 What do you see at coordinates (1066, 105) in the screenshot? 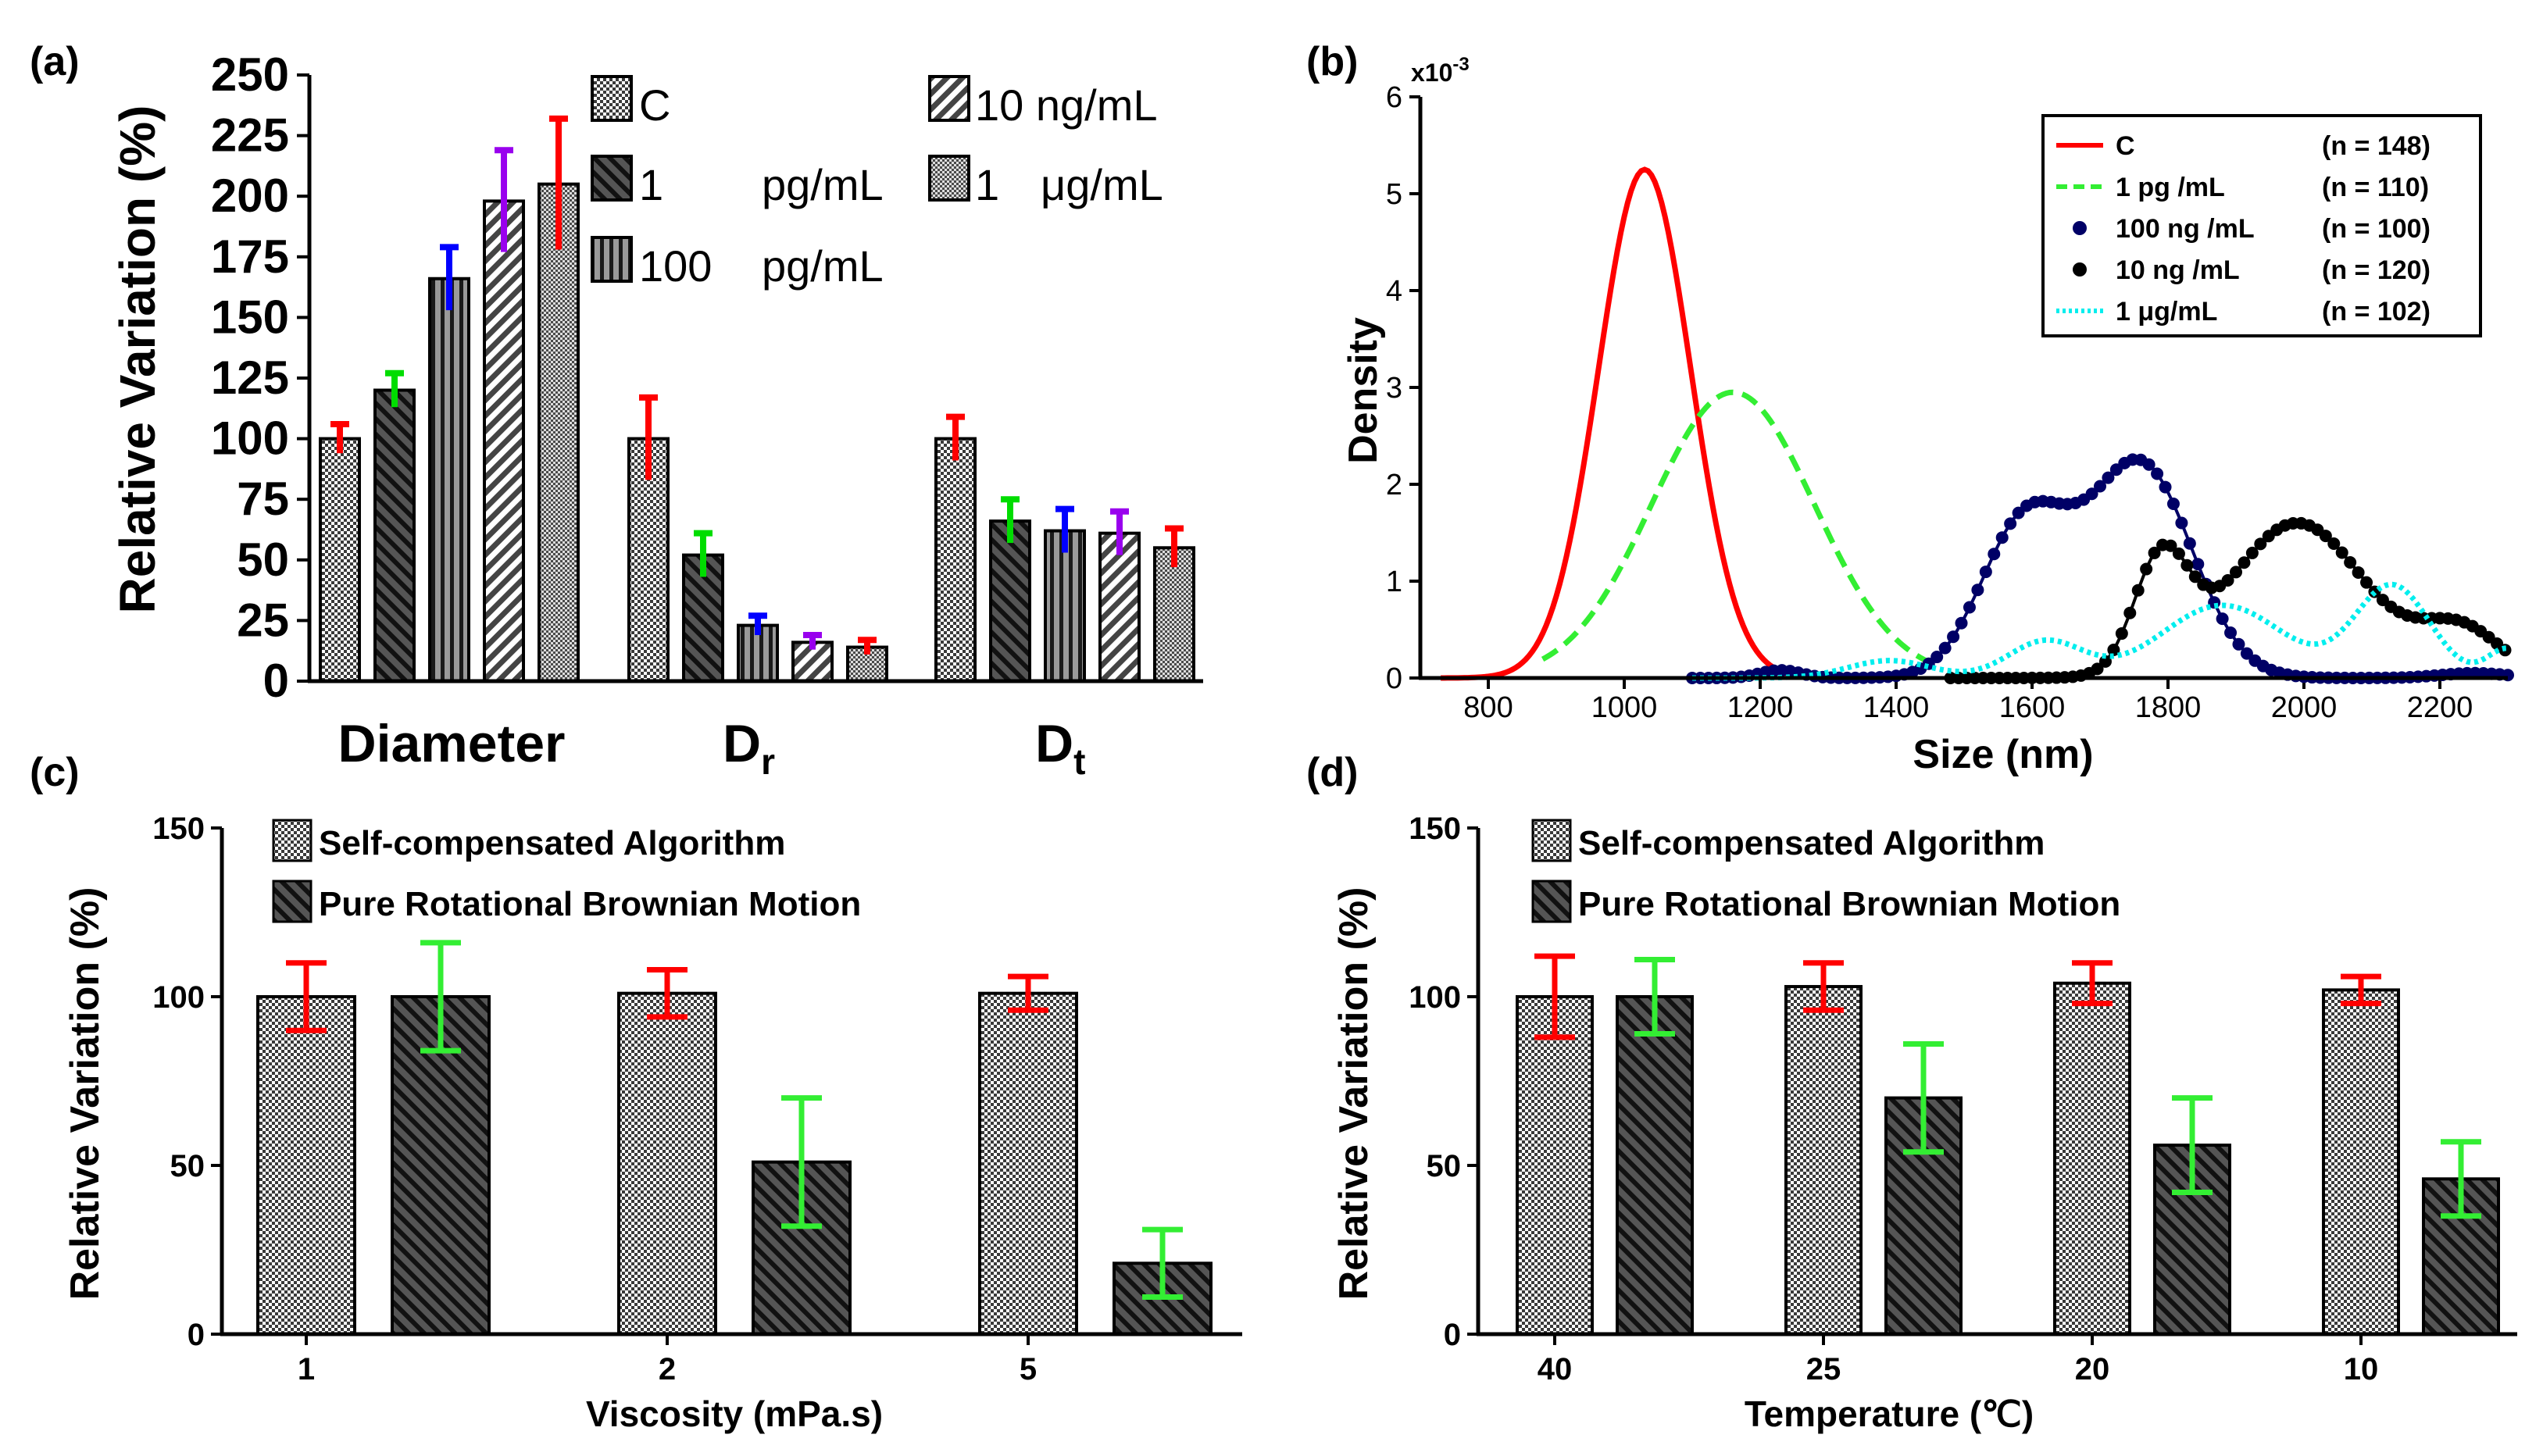
I see `legend-label-10ng: 10 ng/mL` at bounding box center [1066, 105].